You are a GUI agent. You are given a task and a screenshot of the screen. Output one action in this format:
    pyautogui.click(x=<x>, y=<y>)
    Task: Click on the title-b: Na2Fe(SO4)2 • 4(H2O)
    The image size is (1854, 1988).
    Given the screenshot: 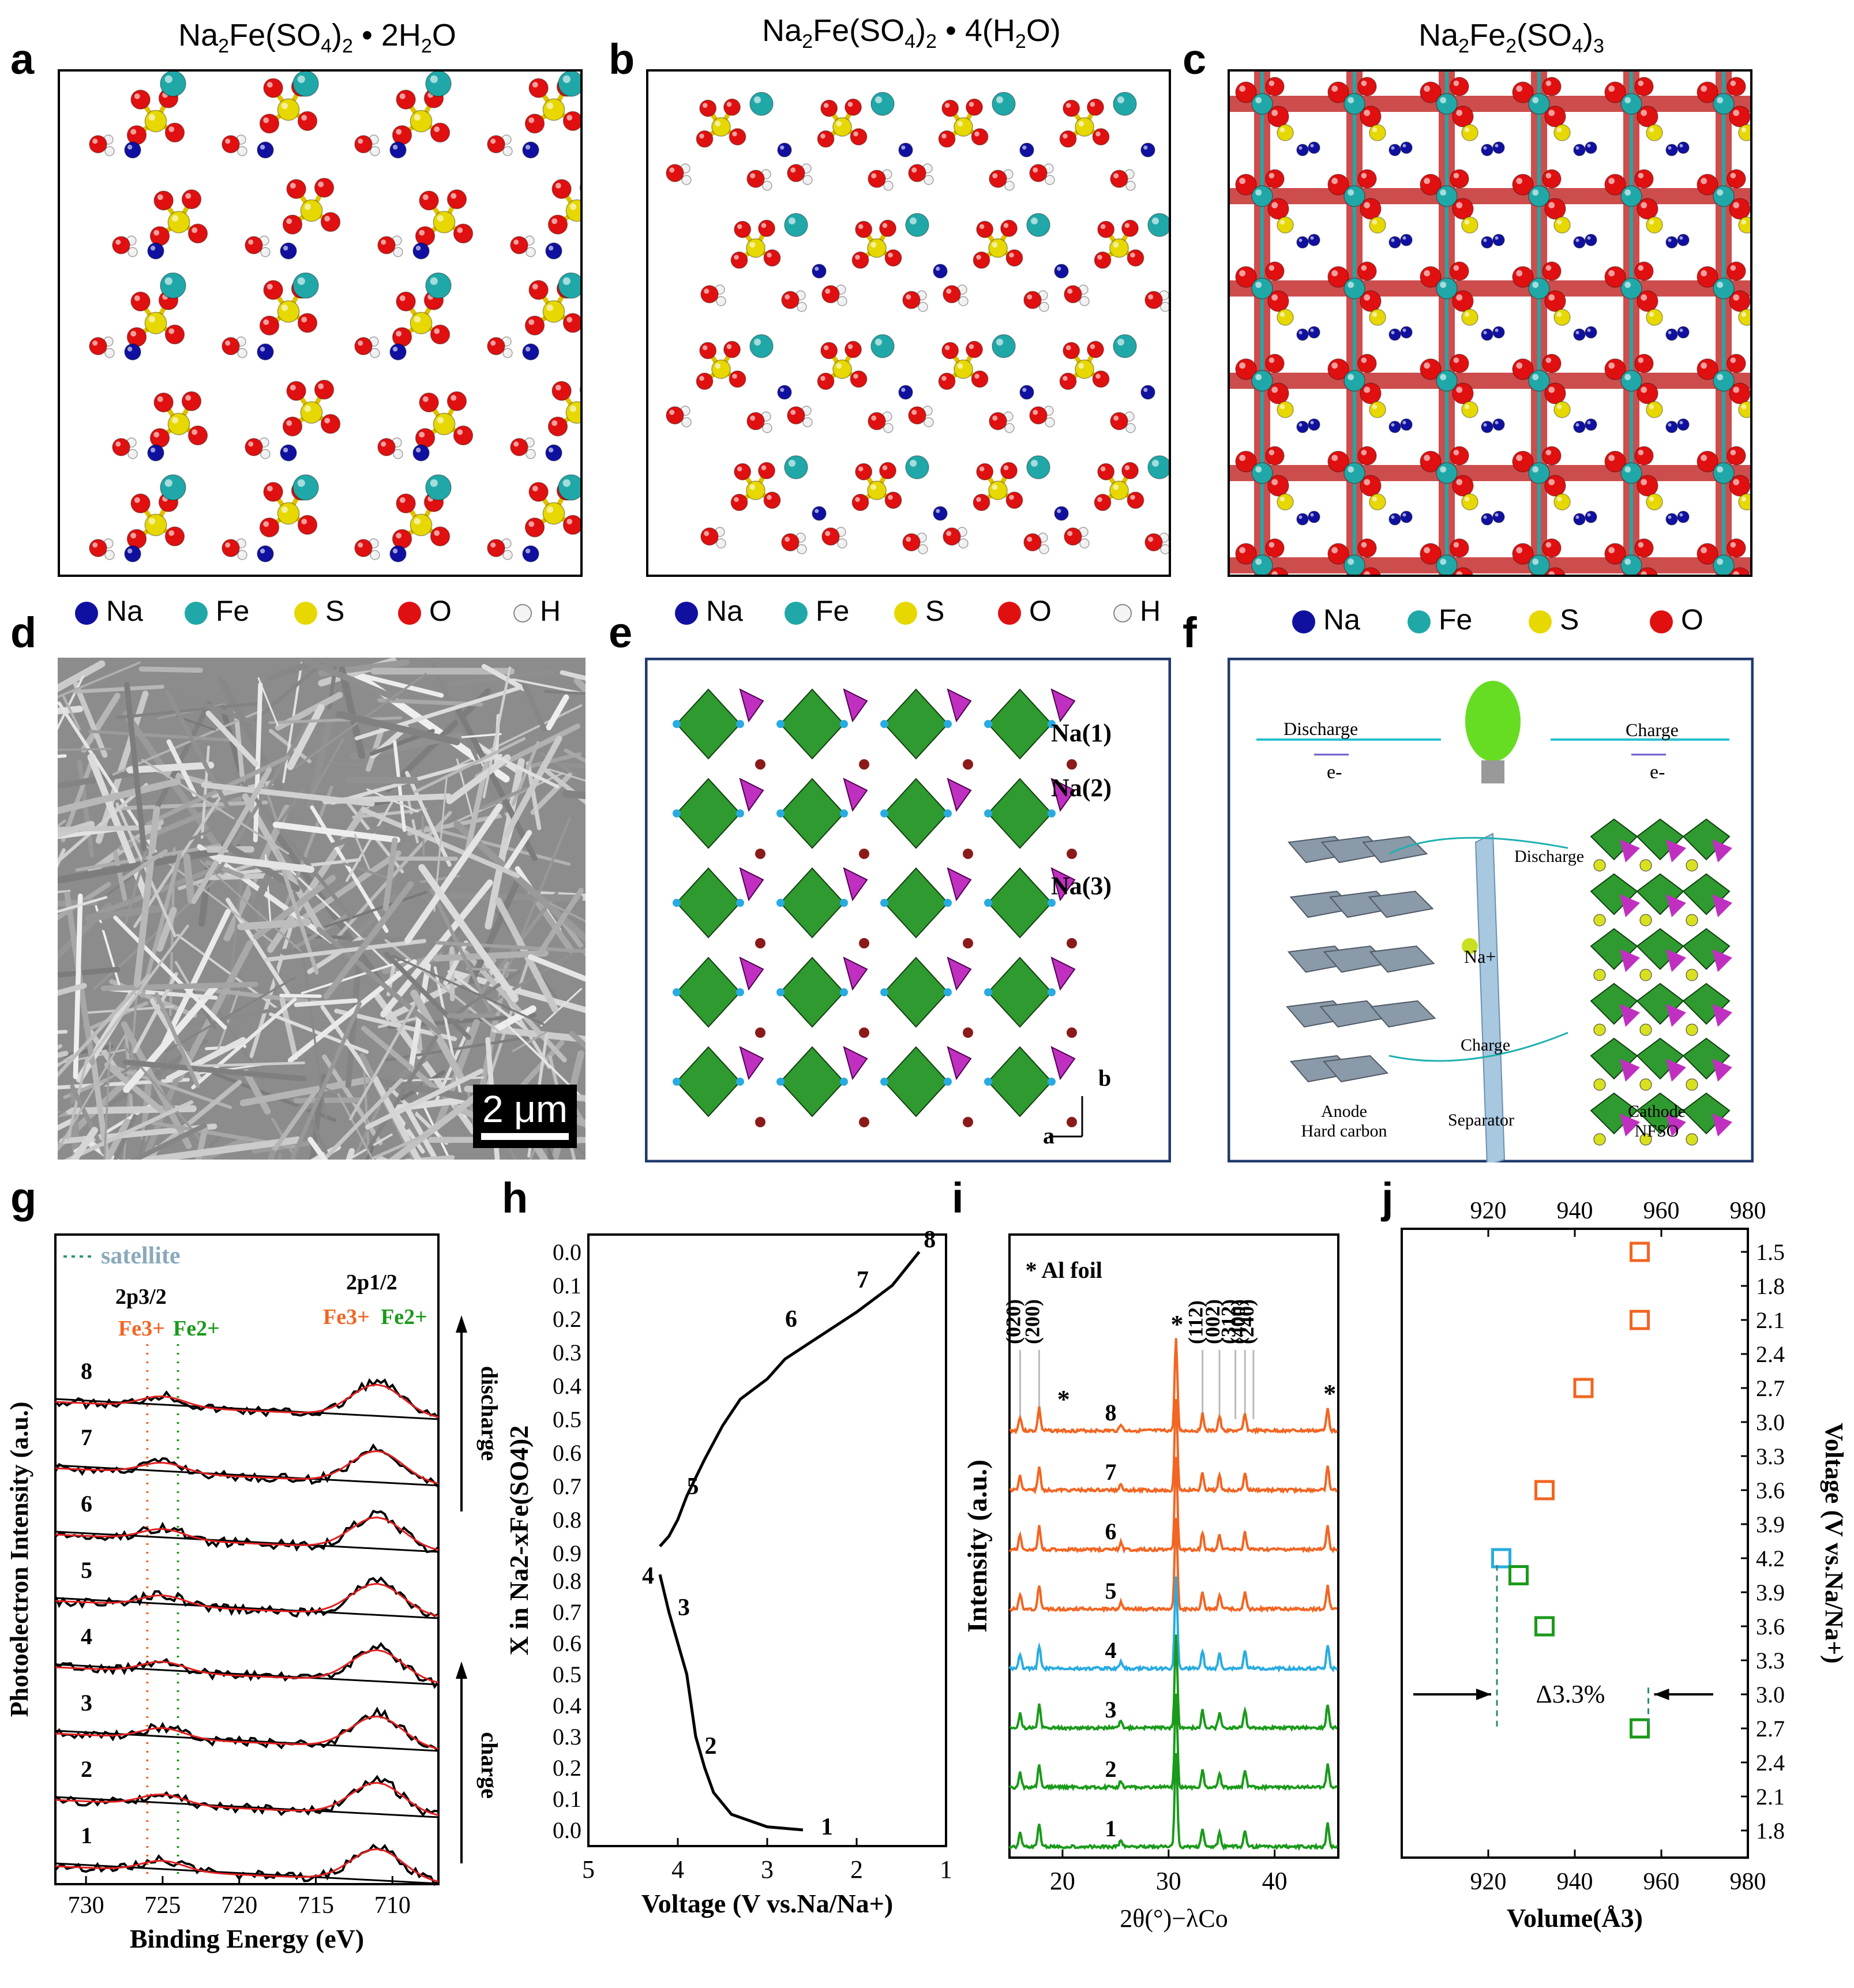 What is the action you would take?
    pyautogui.click(x=911, y=32)
    